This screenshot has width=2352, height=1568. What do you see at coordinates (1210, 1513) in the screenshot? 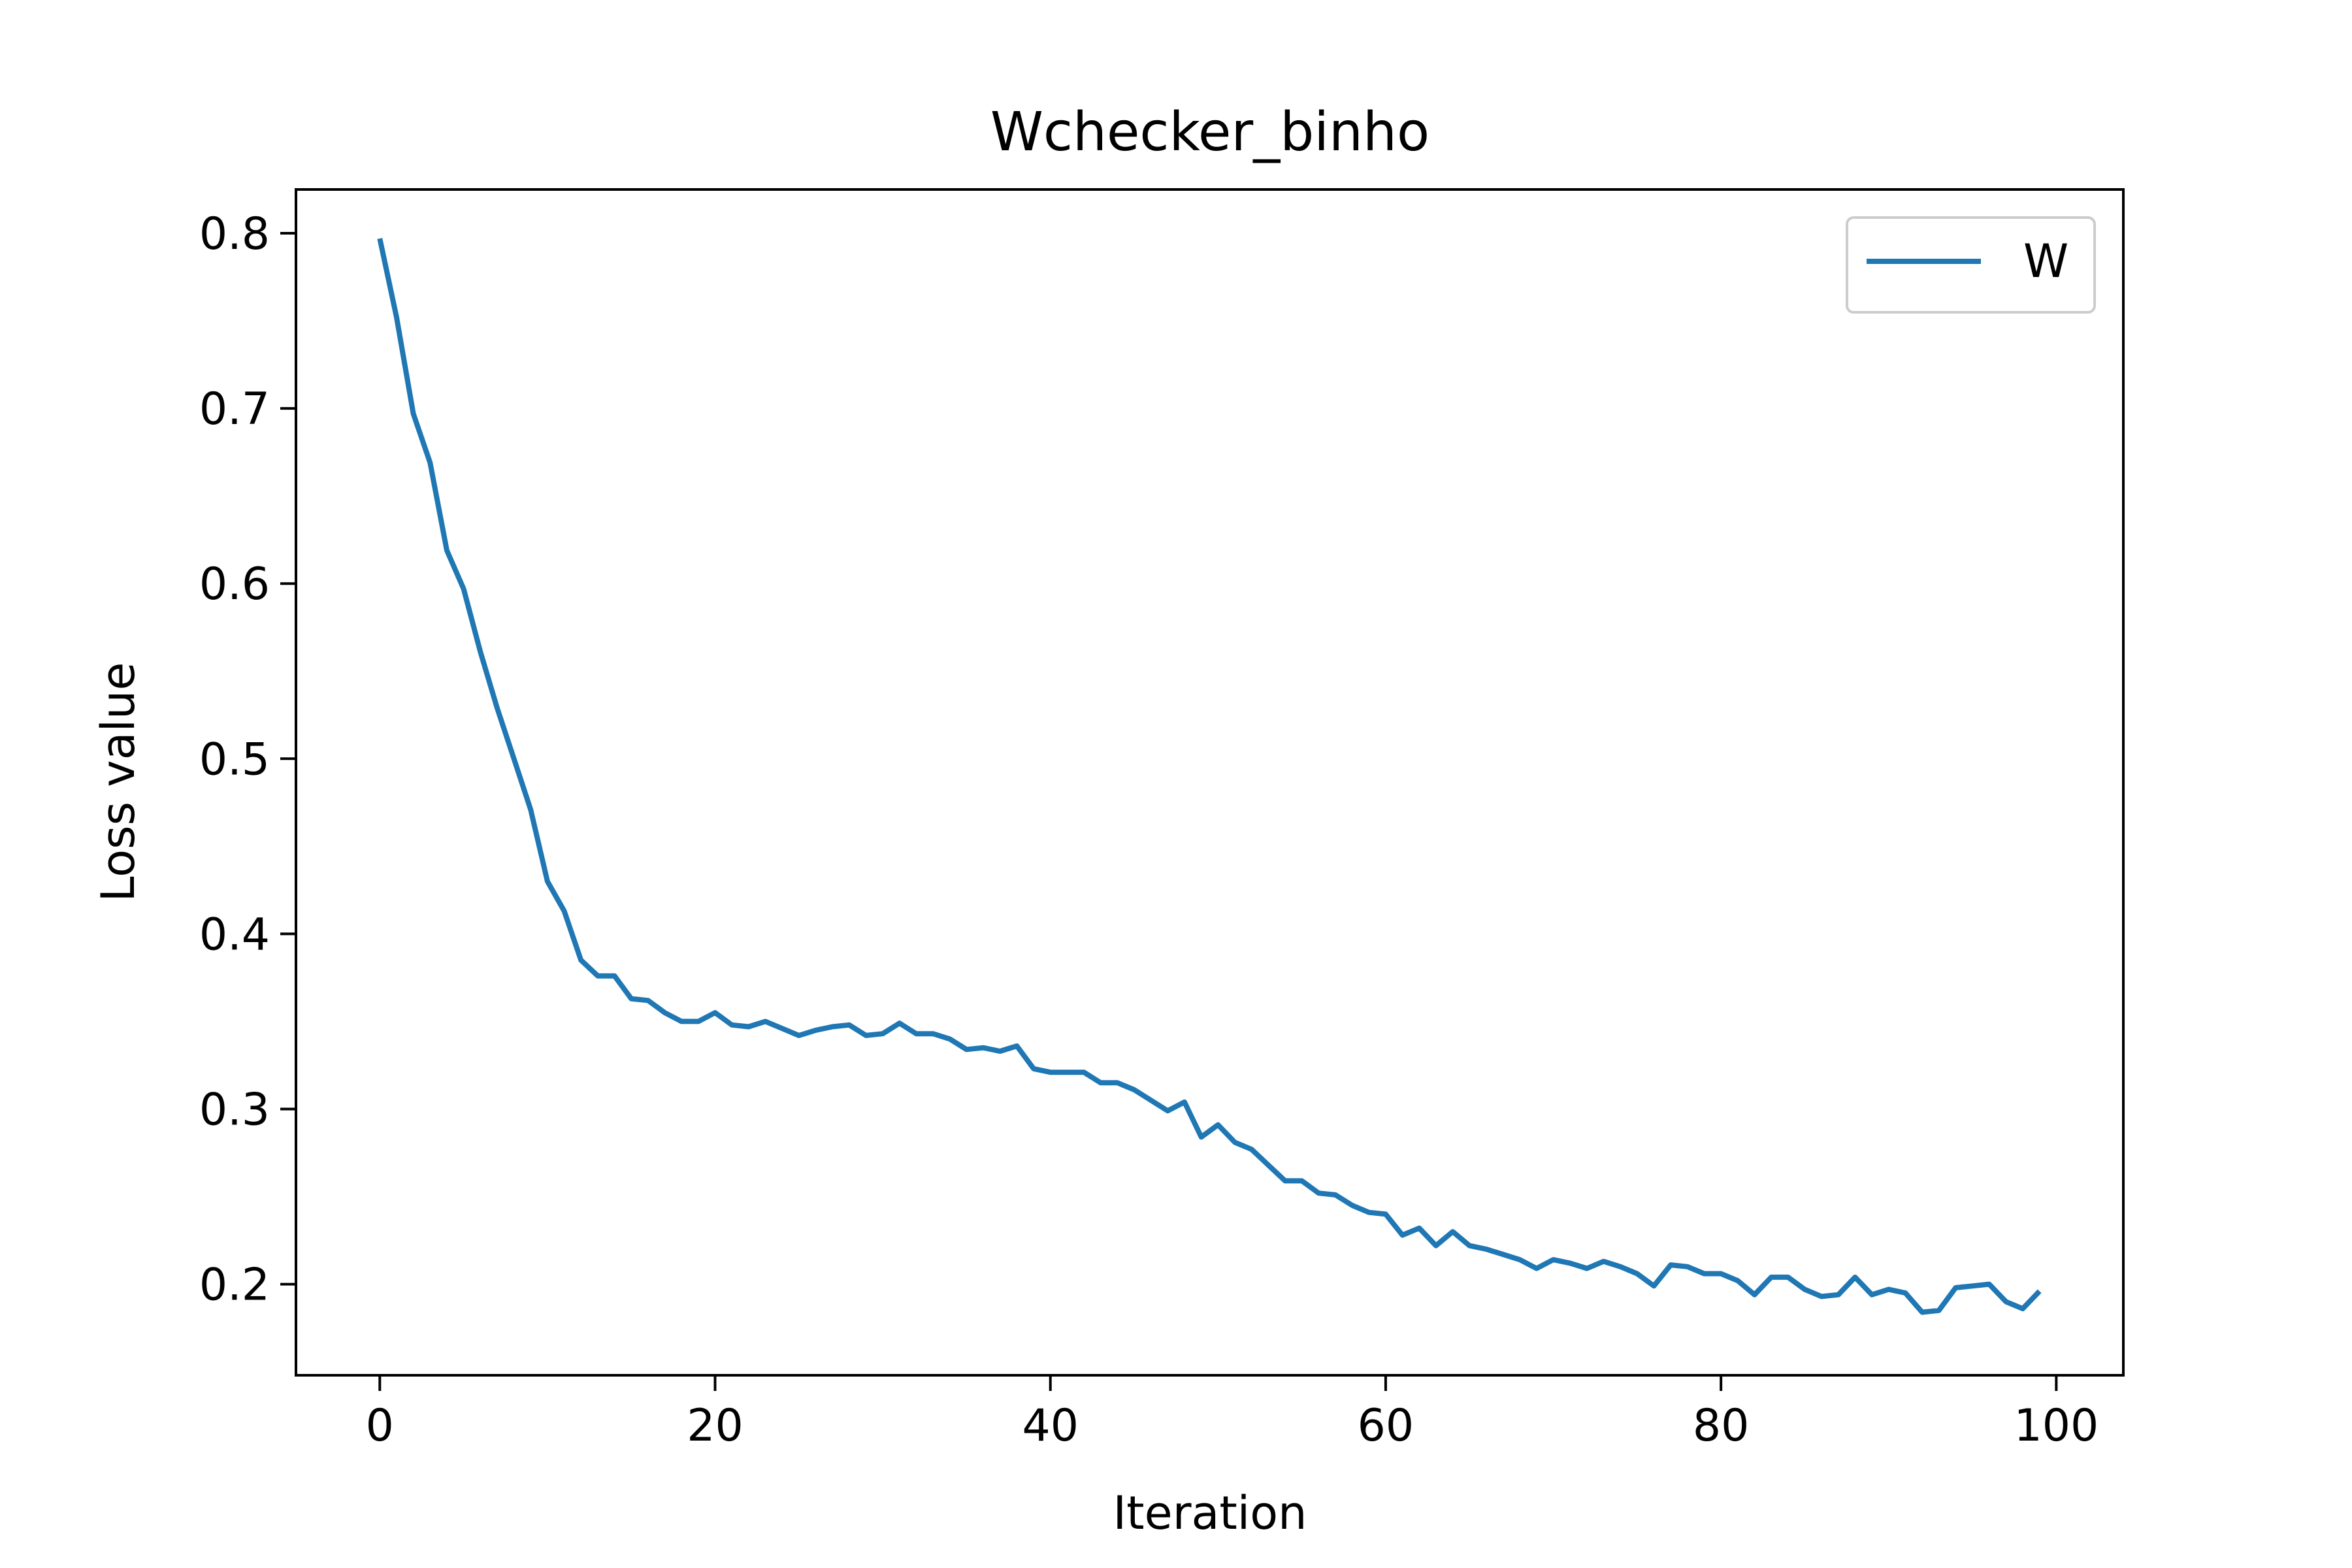
I see `x-axis-label: Iteration` at bounding box center [1210, 1513].